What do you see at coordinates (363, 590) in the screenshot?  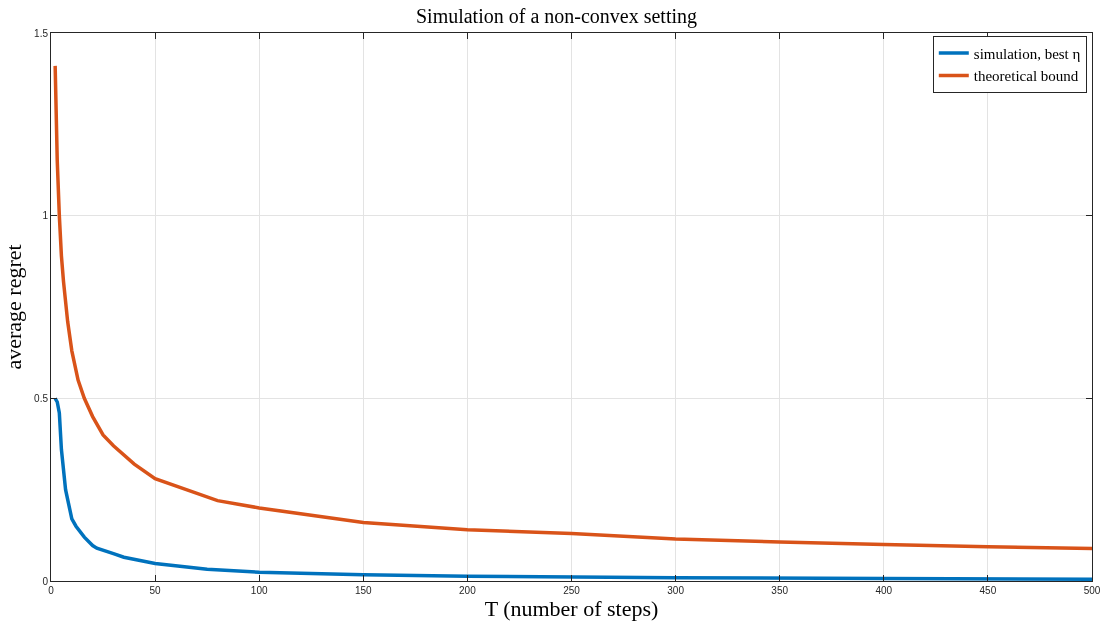 I see `x-tick-label: 150` at bounding box center [363, 590].